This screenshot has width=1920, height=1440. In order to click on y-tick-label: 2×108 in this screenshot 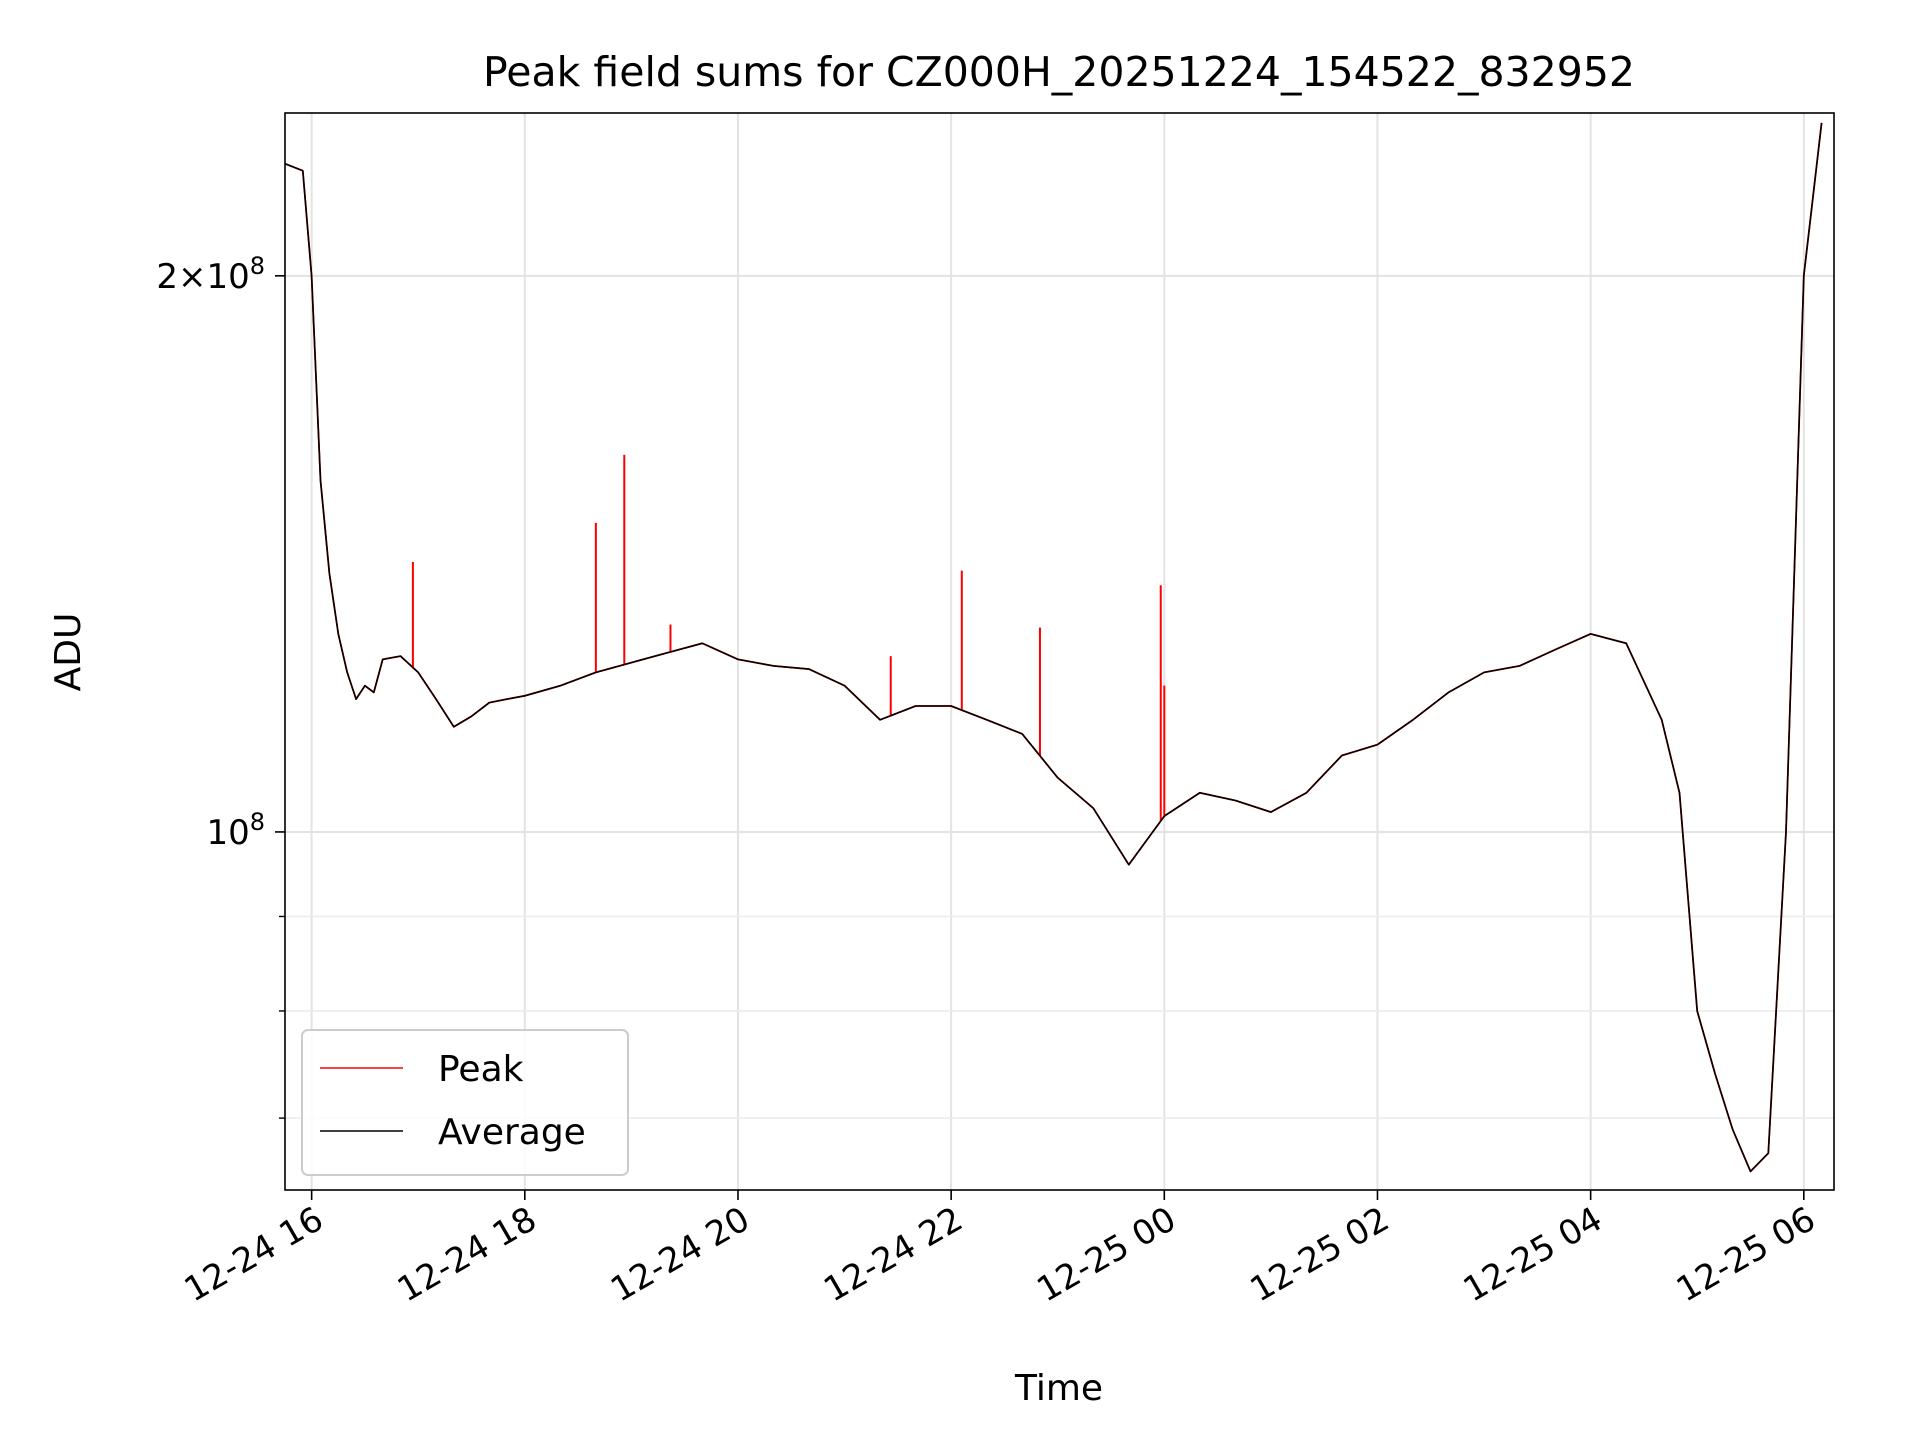, I will do `click(210, 274)`.